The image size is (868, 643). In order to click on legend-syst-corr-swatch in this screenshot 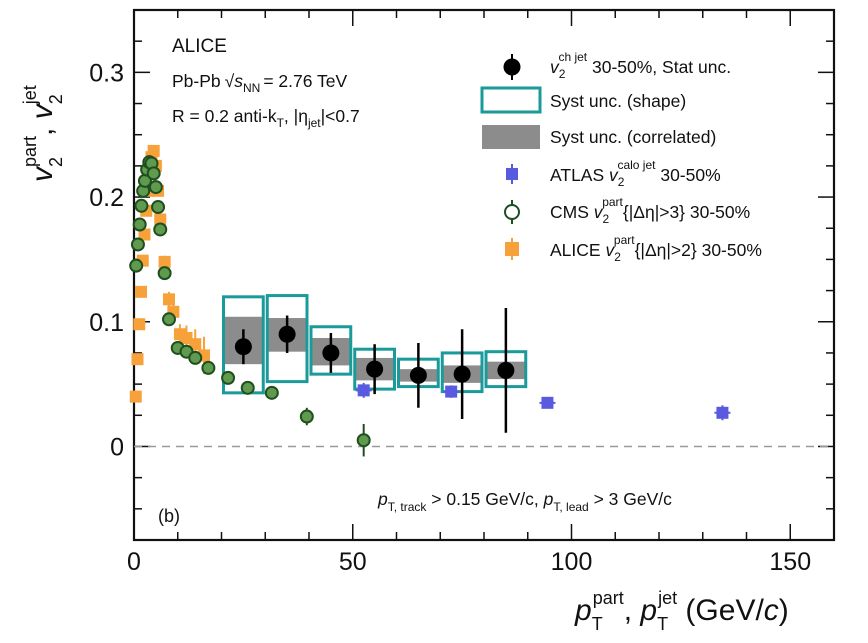, I will do `click(511, 137)`.